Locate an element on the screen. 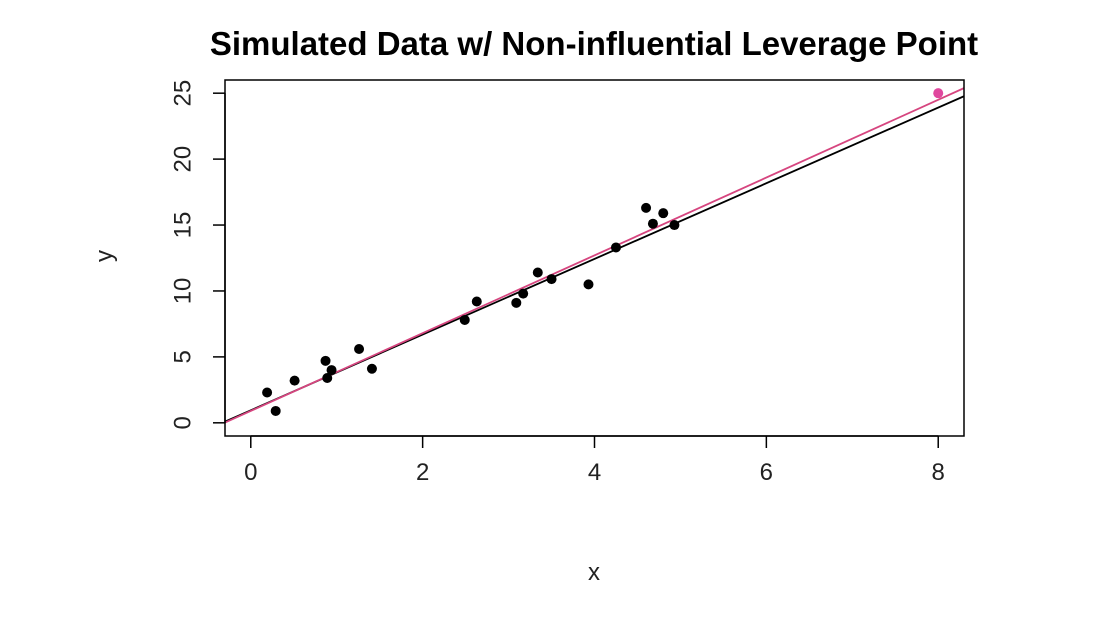 This screenshot has width=1112, height=622. y-tick-label: 0 is located at coordinates (183, 422).